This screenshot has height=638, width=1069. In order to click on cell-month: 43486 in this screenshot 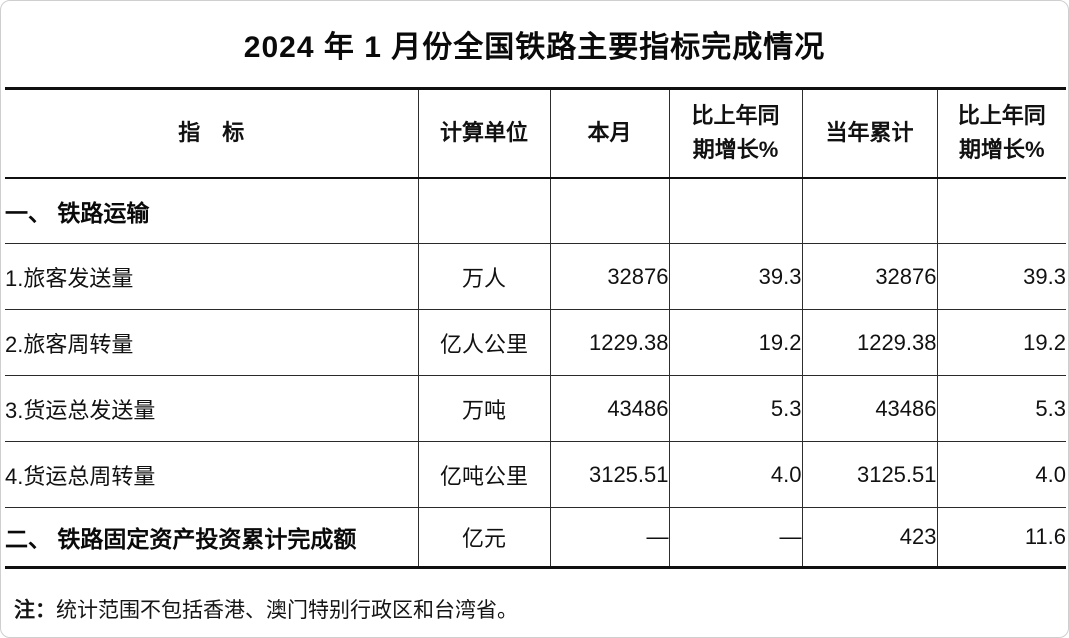, I will do `click(609, 408)`.